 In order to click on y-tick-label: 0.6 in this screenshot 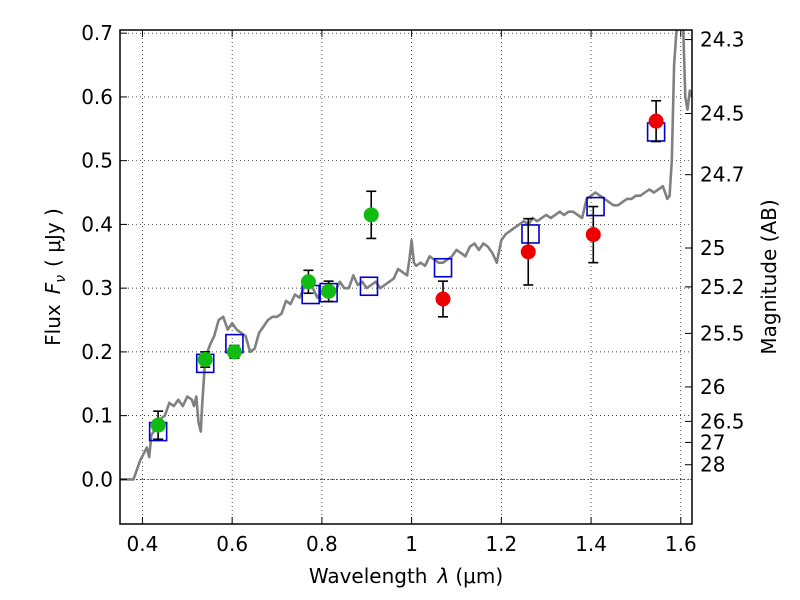, I will do `click(97, 97)`.